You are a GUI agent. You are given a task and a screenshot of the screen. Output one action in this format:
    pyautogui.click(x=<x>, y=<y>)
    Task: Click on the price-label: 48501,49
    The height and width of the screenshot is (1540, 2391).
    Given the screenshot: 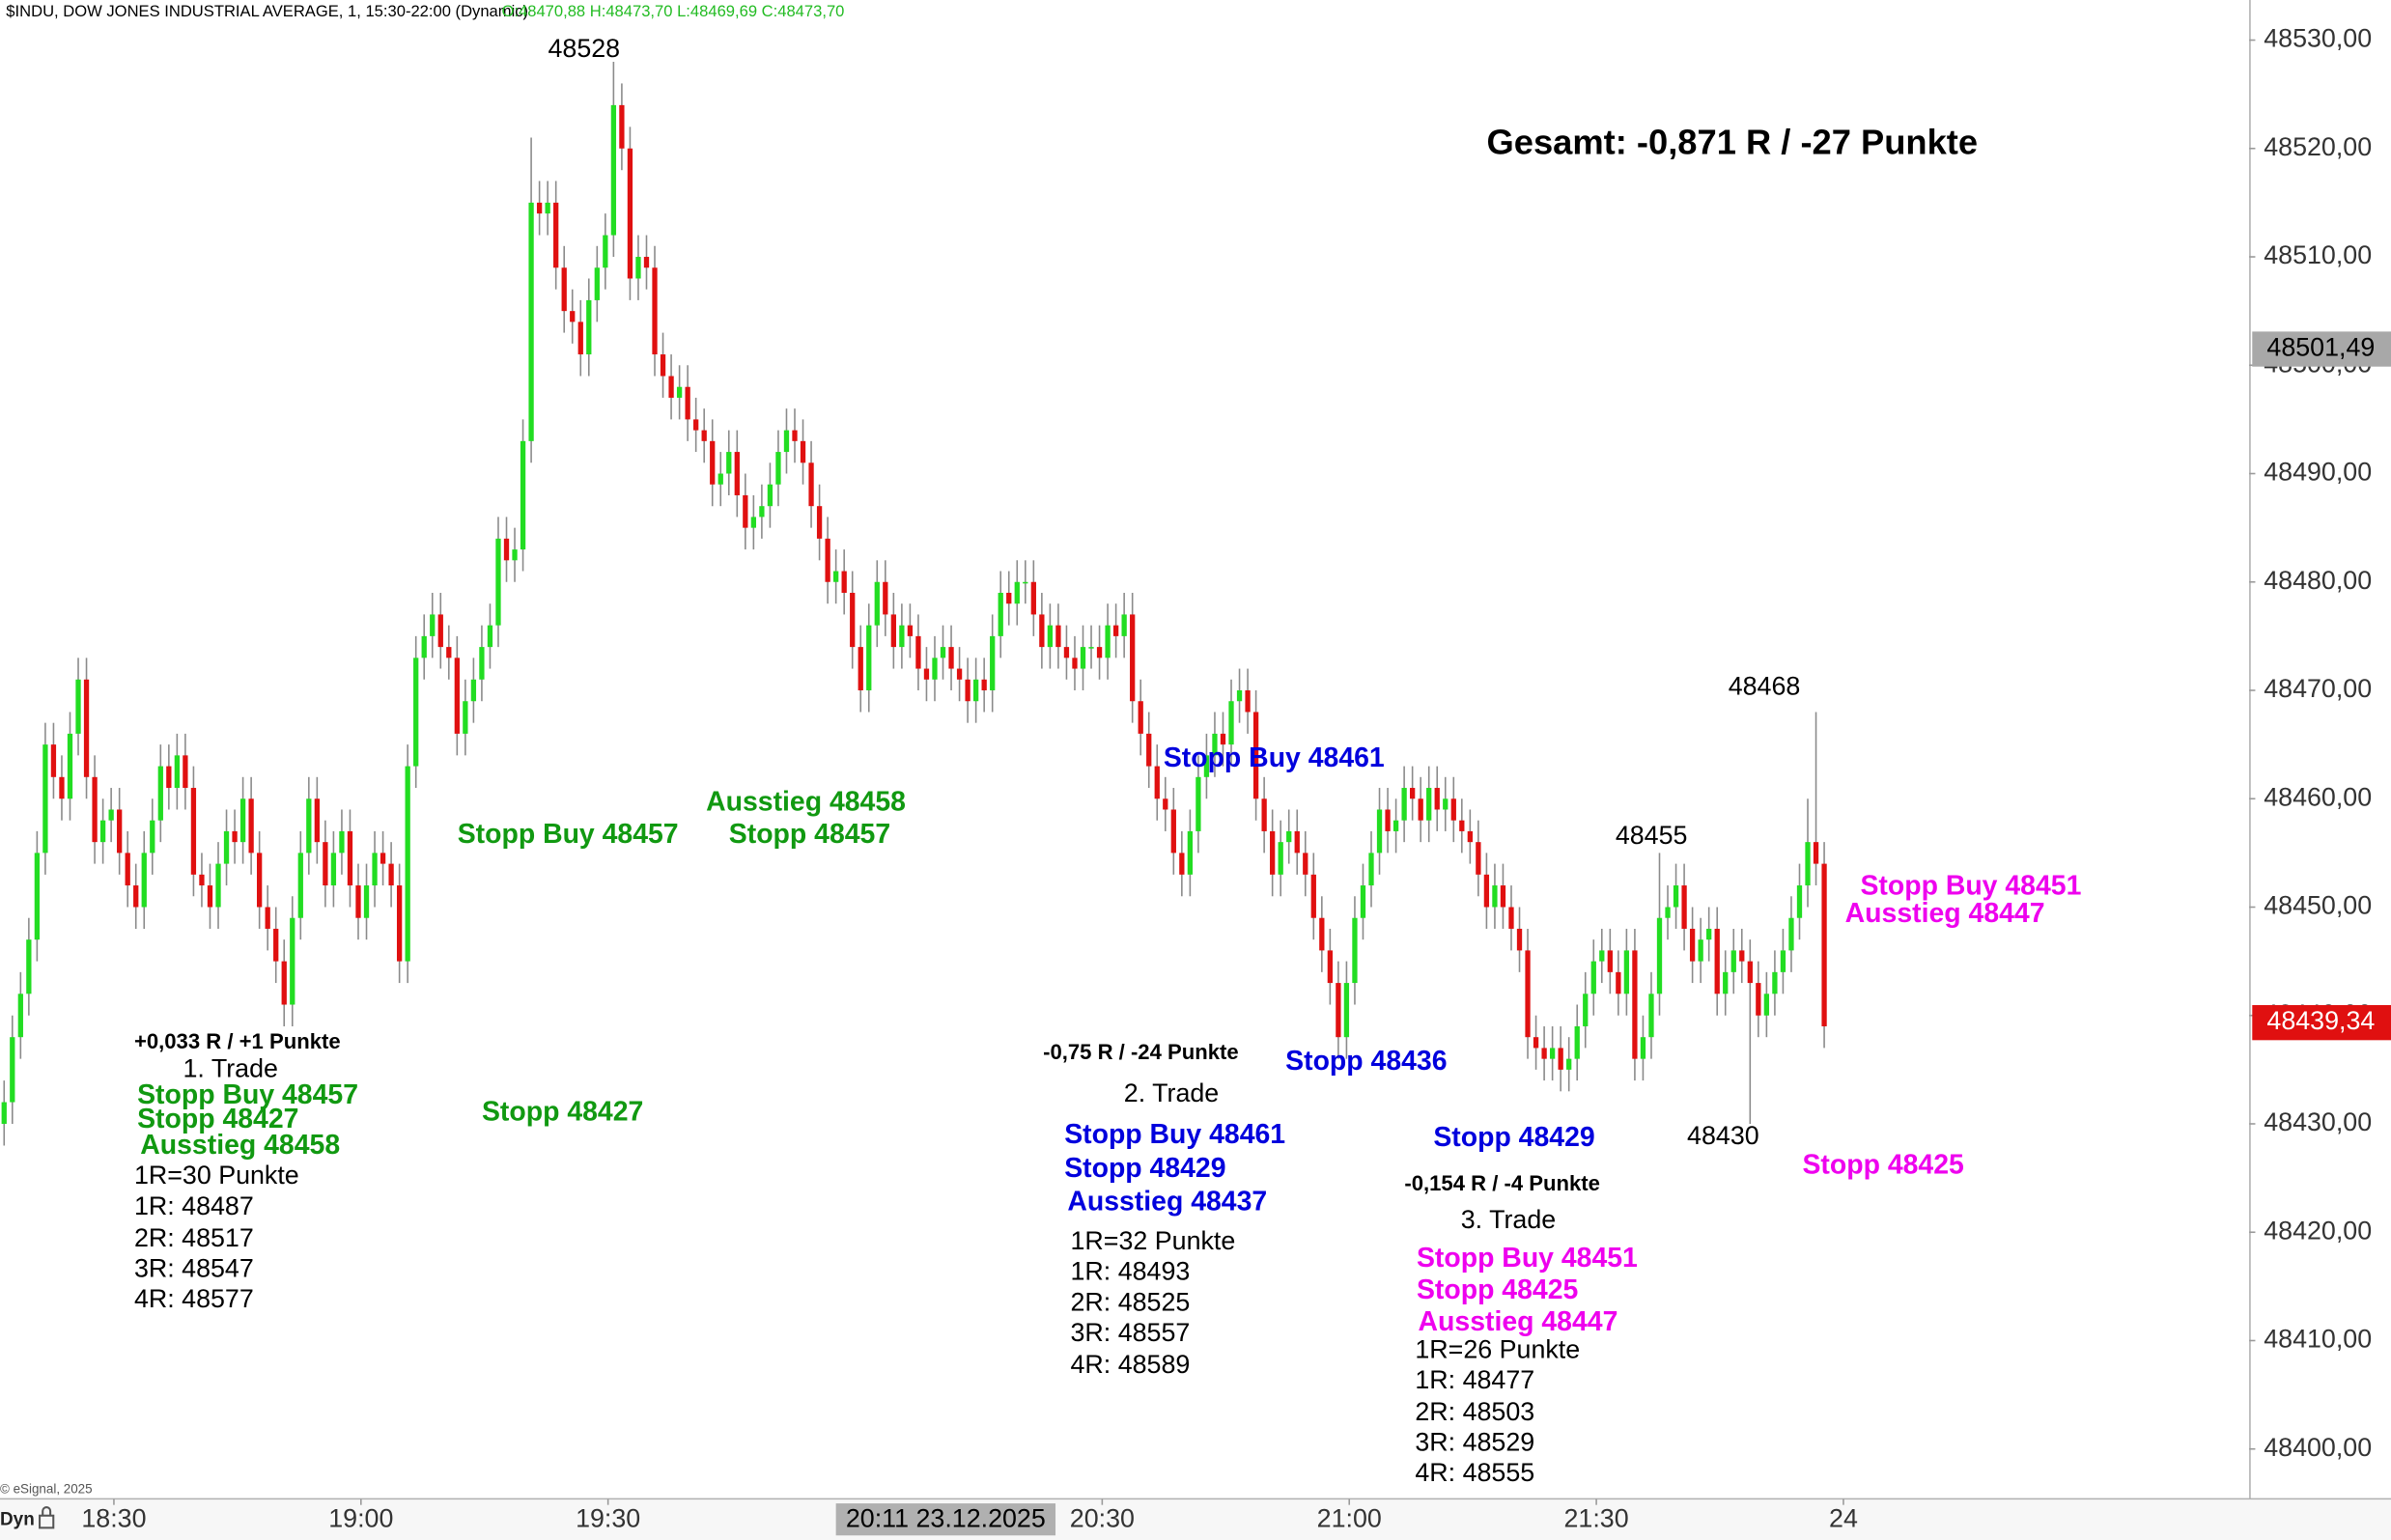 What is the action you would take?
    pyautogui.click(x=2320, y=348)
    